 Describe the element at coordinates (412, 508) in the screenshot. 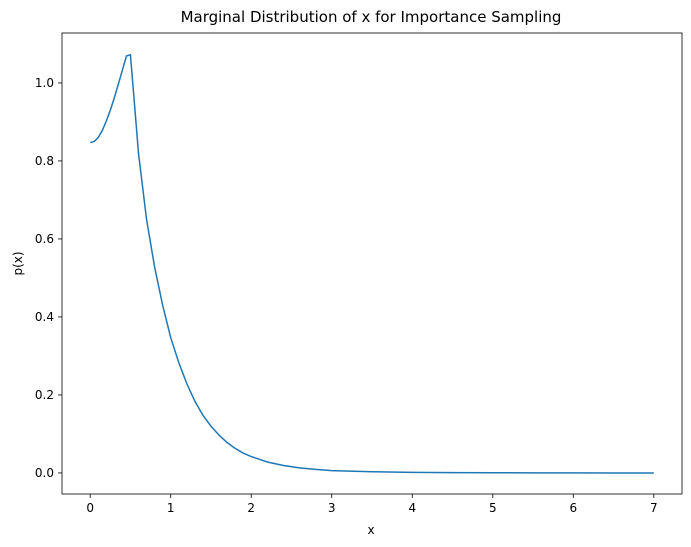

I see `x-tick-label: 4` at that location.